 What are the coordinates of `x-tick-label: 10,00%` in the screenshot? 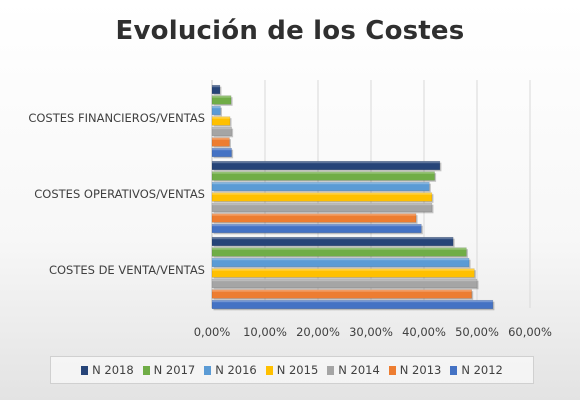 It's located at (265, 332).